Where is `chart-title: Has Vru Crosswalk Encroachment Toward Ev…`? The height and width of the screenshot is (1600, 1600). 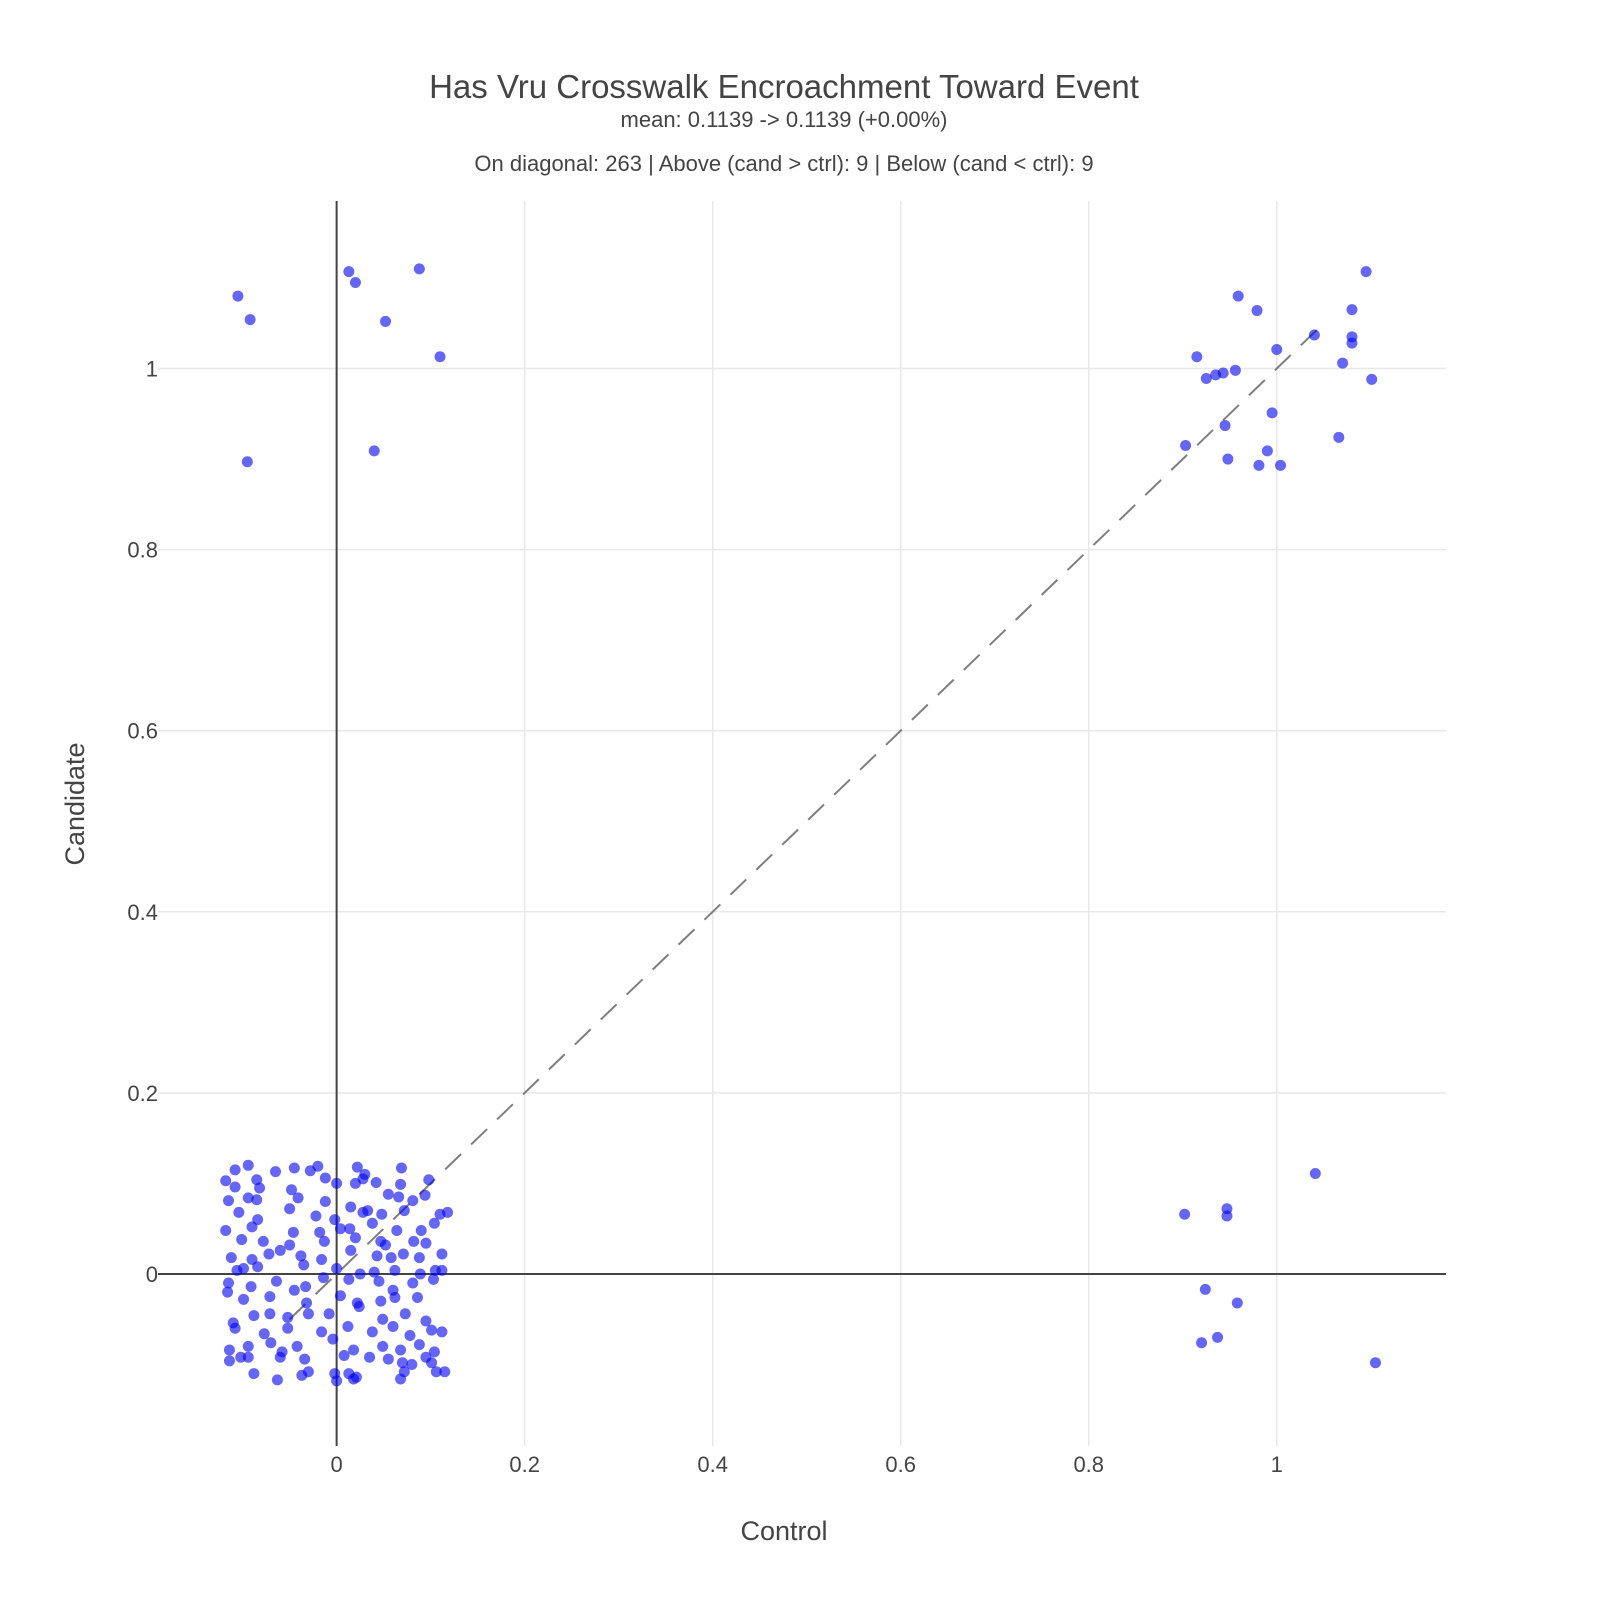
chart-title: Has Vru Crosswalk Encroachment Toward Ev… is located at coordinates (784, 86).